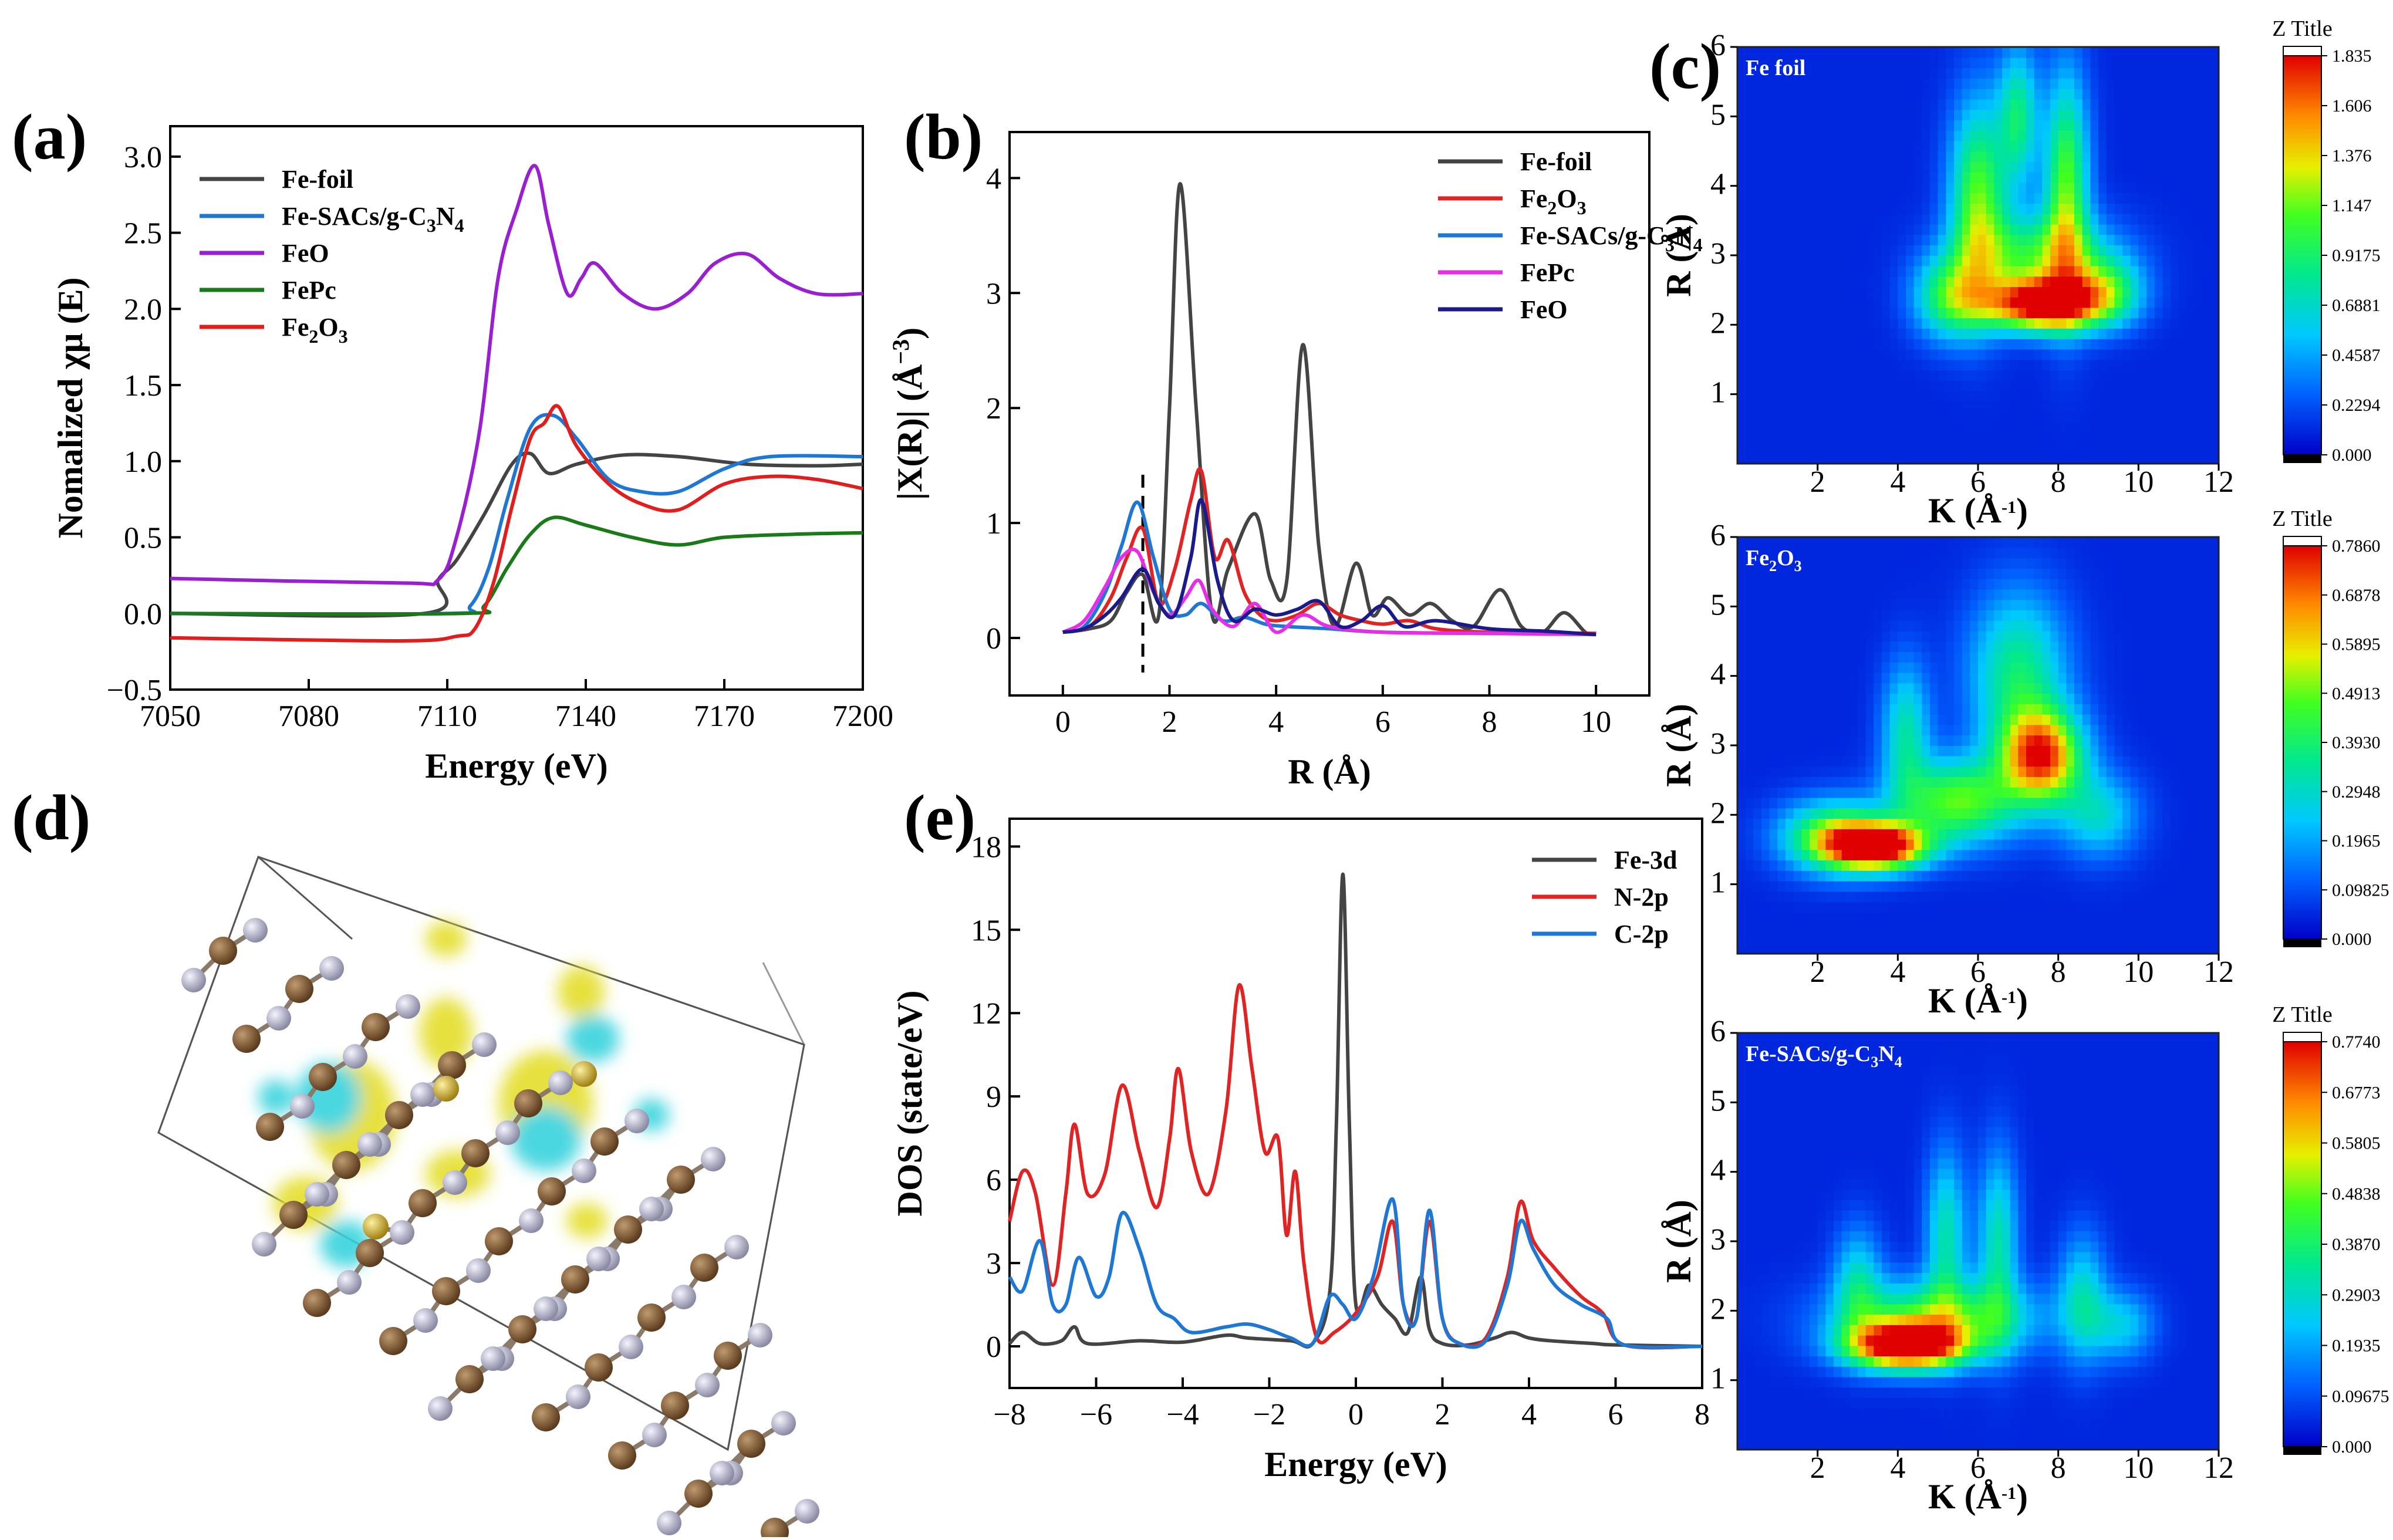  What do you see at coordinates (445, 216) in the screenshot?
I see `label-part: N` at bounding box center [445, 216].